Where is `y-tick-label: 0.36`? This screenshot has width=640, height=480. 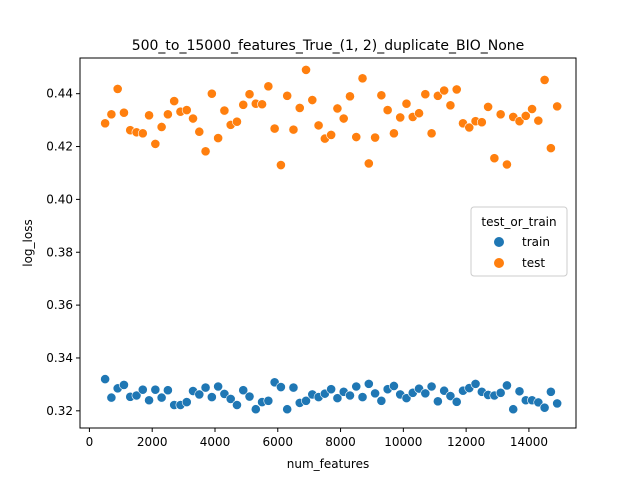
y-tick-label: 0.36 is located at coordinates (59, 305).